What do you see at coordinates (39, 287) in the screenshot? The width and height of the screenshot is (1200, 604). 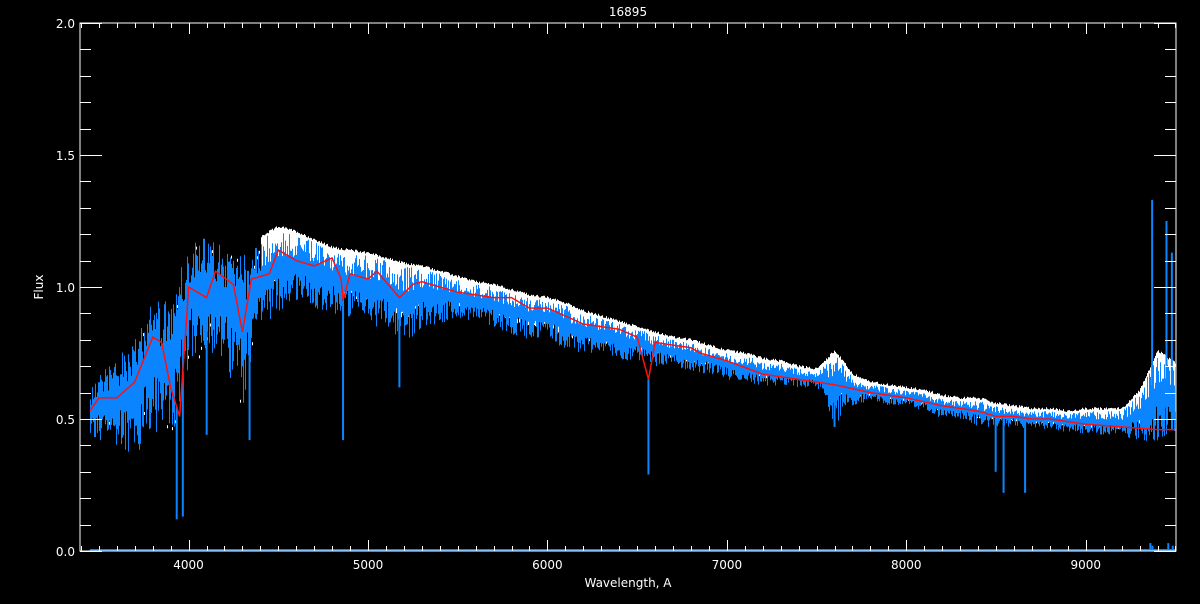 I see `y-axis-label: Flux` at bounding box center [39, 287].